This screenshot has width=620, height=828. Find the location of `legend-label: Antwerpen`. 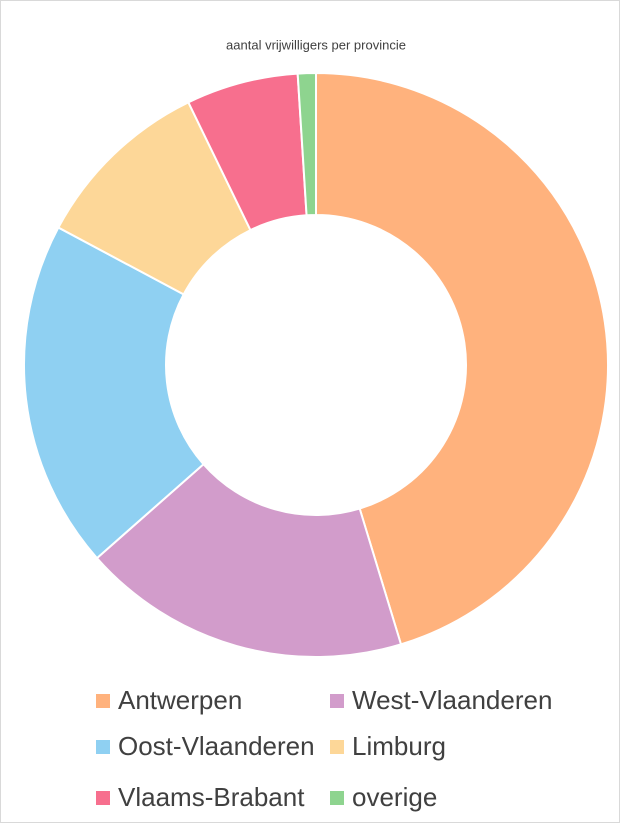

legend-label: Antwerpen is located at coordinates (180, 700).